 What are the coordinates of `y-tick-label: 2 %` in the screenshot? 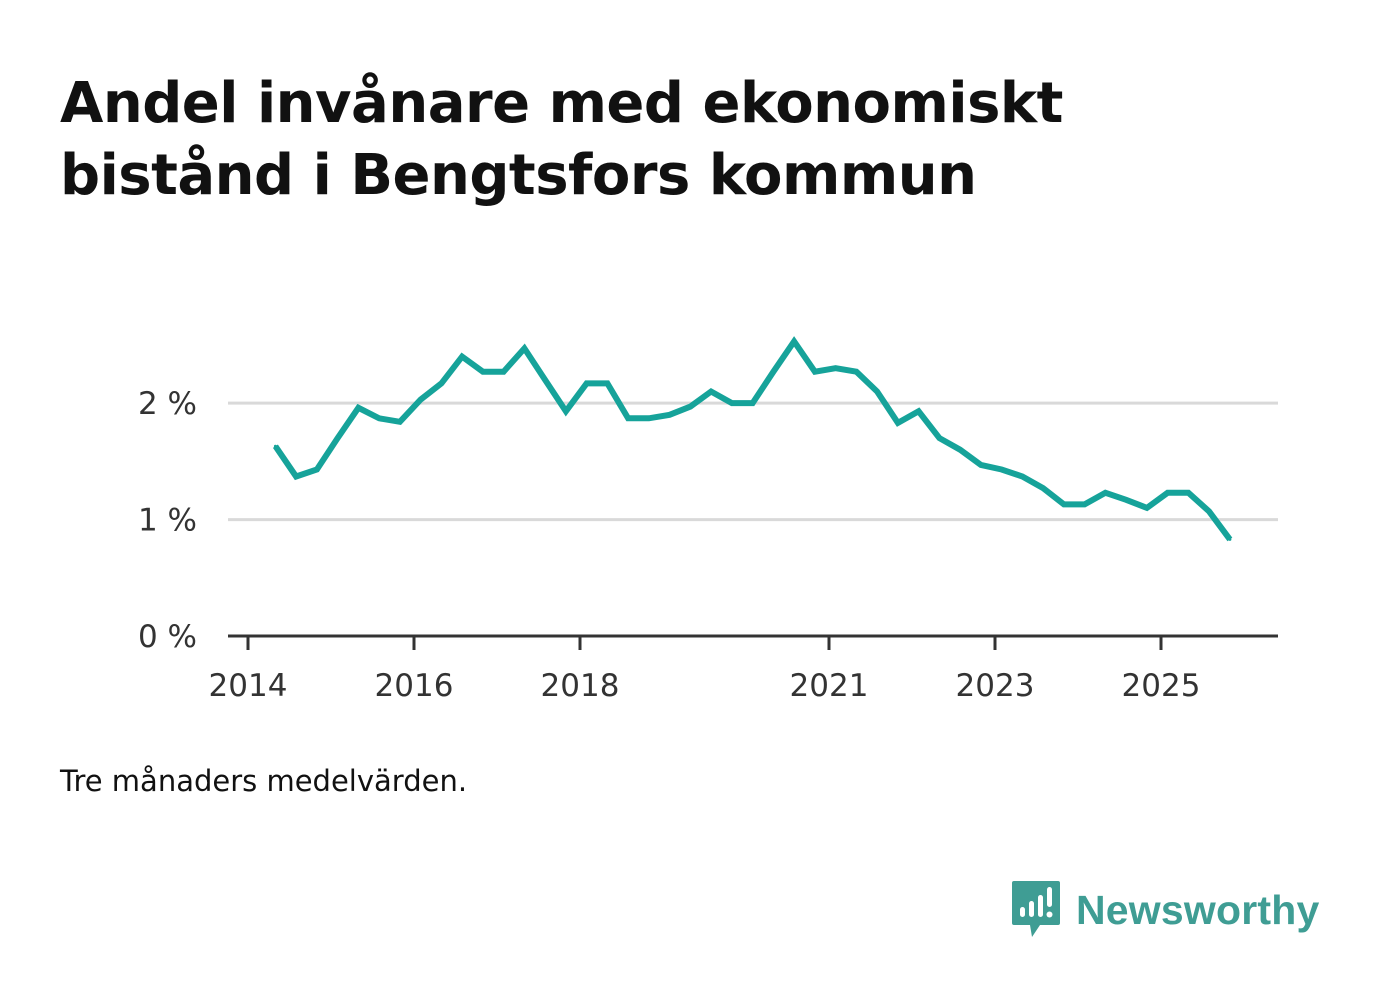 It's located at (167, 404).